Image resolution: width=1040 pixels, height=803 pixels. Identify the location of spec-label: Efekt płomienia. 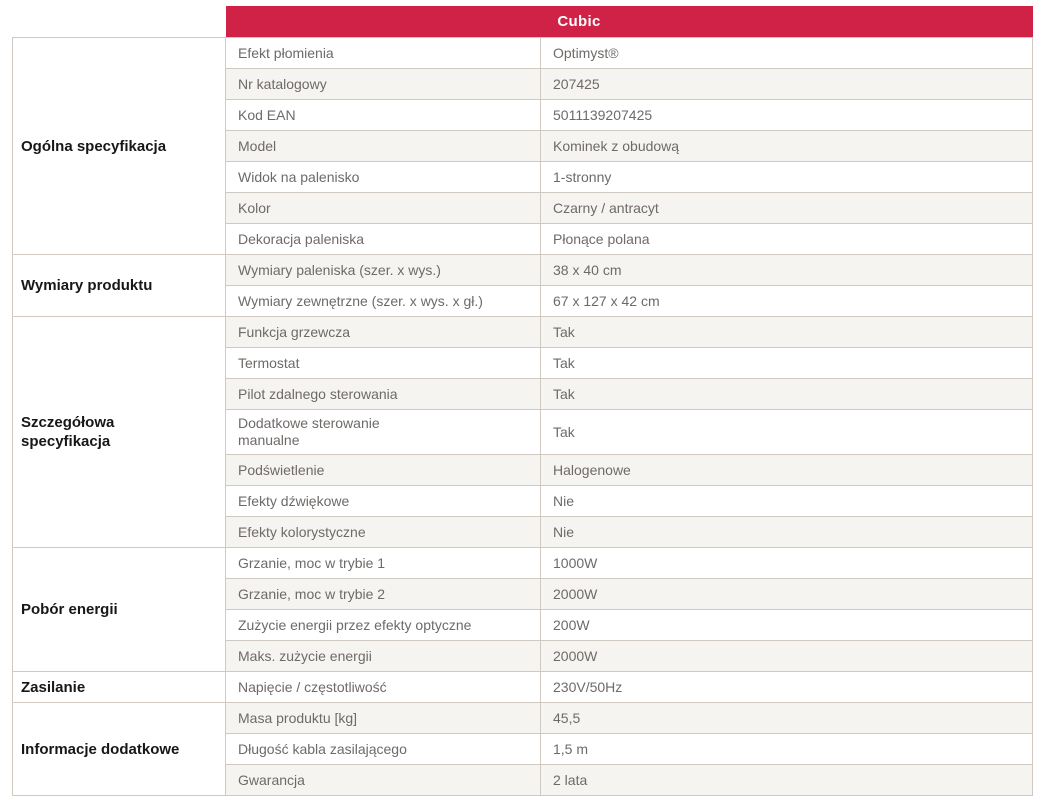
(383, 53).